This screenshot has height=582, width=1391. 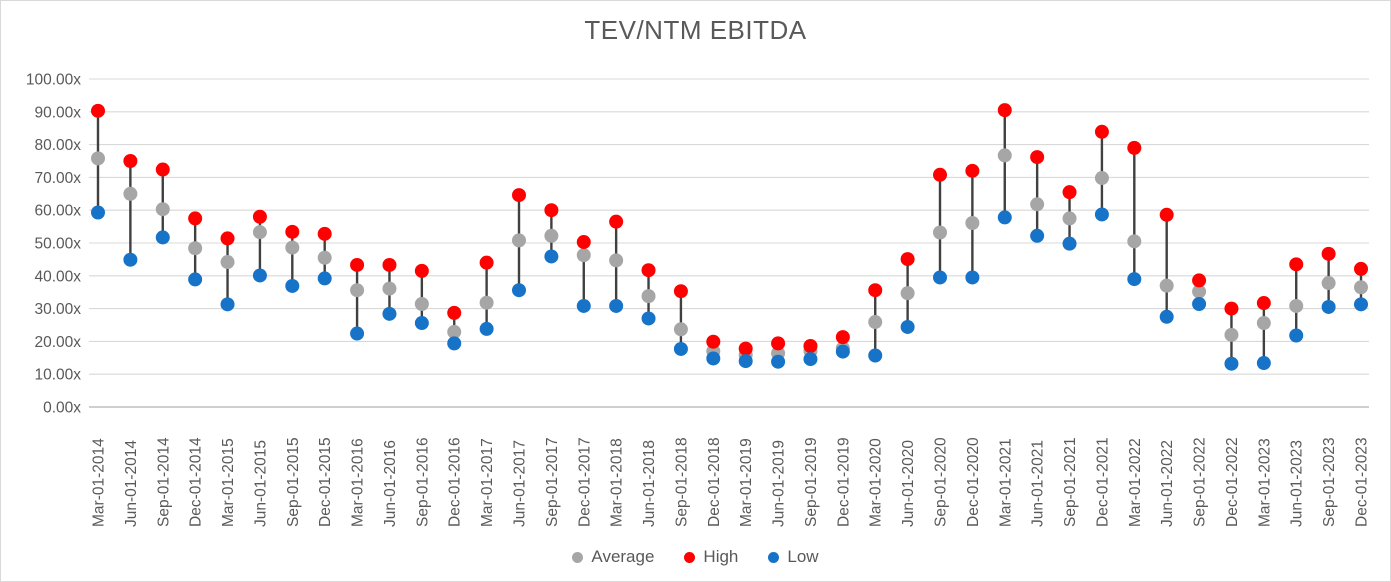 I want to click on x-tick-label: Dec-01-2016, so click(x=455, y=482).